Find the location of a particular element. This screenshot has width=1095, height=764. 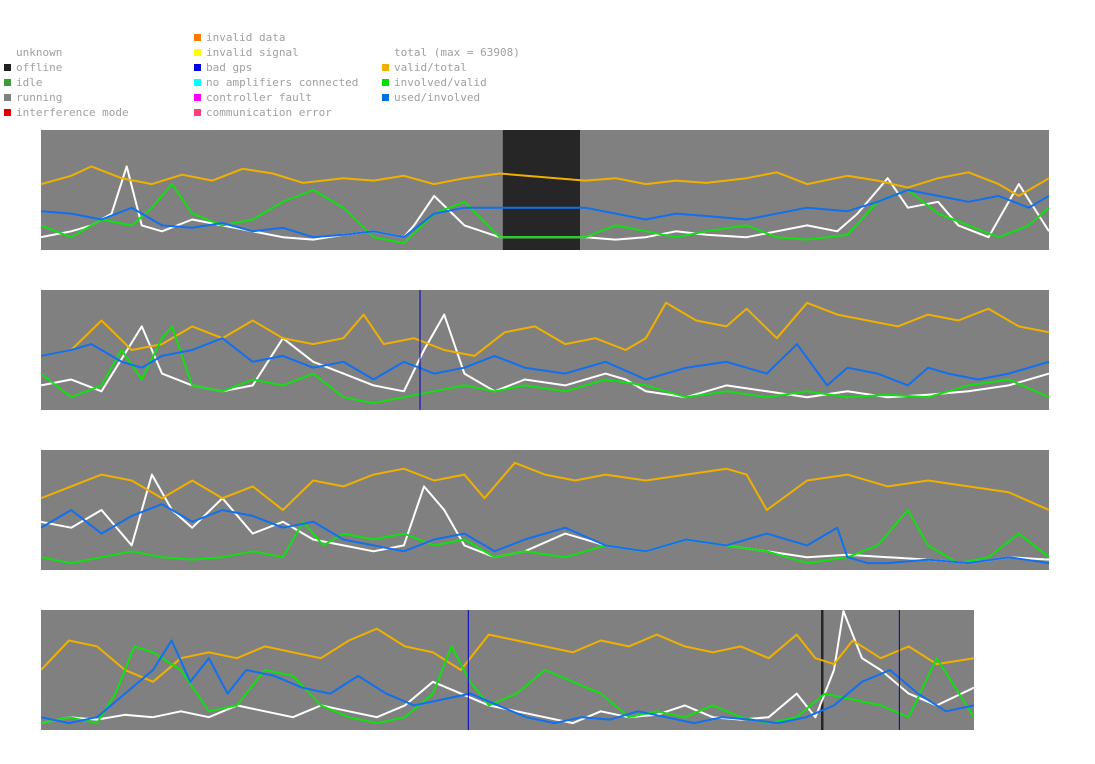

legend-label: valid/total is located at coordinates (430, 67).